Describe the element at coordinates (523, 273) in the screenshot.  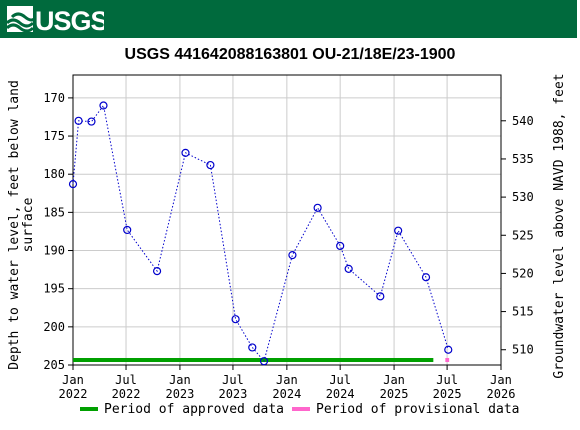
I see `right-tick-label: 520` at that location.